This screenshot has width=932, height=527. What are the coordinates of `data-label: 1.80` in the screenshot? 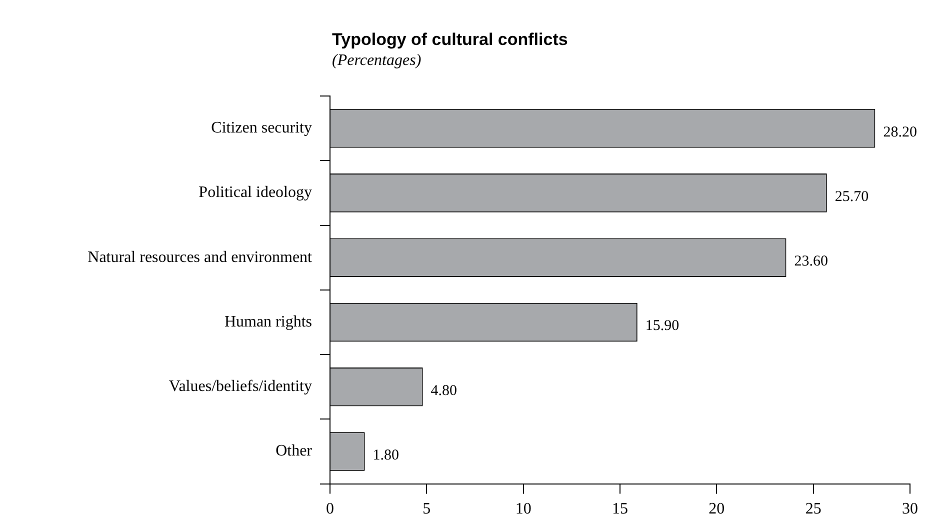 It's located at (386, 455).